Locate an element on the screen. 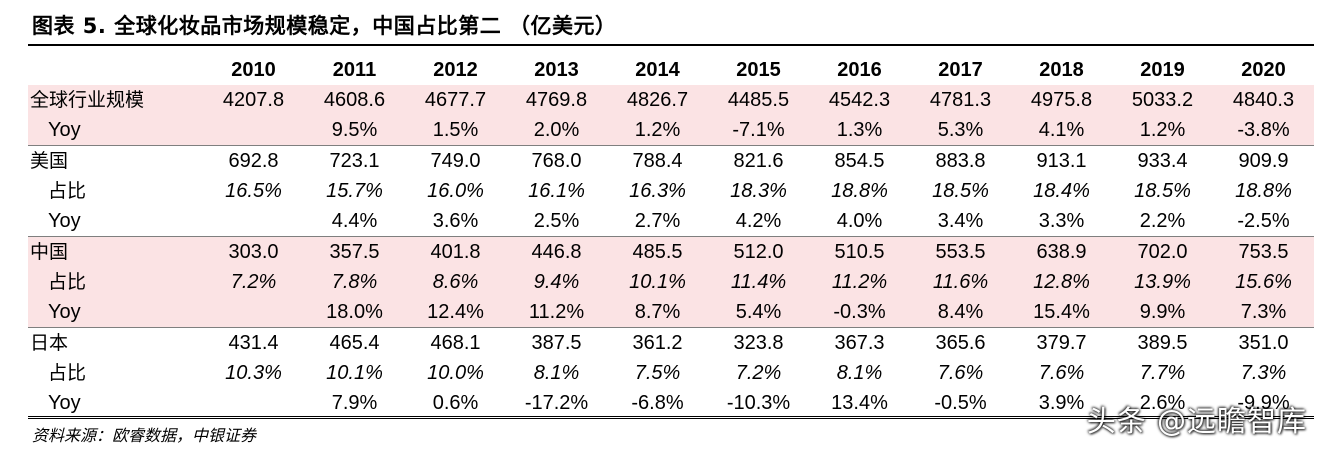 The width and height of the screenshot is (1329, 455). table-cell: 5.3% is located at coordinates (960, 130).